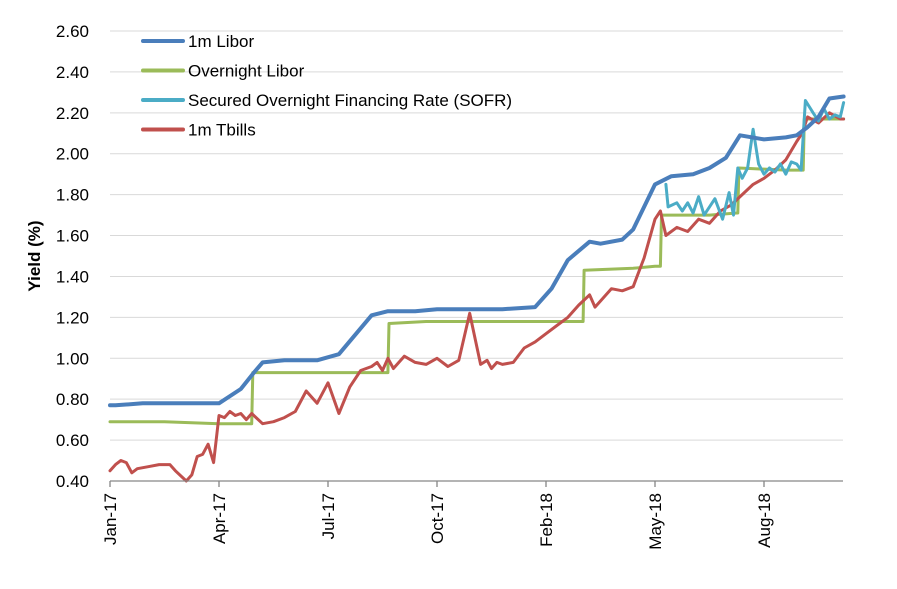 This screenshot has height=589, width=897. I want to click on legend-label: 1m Libor, so click(221, 41).